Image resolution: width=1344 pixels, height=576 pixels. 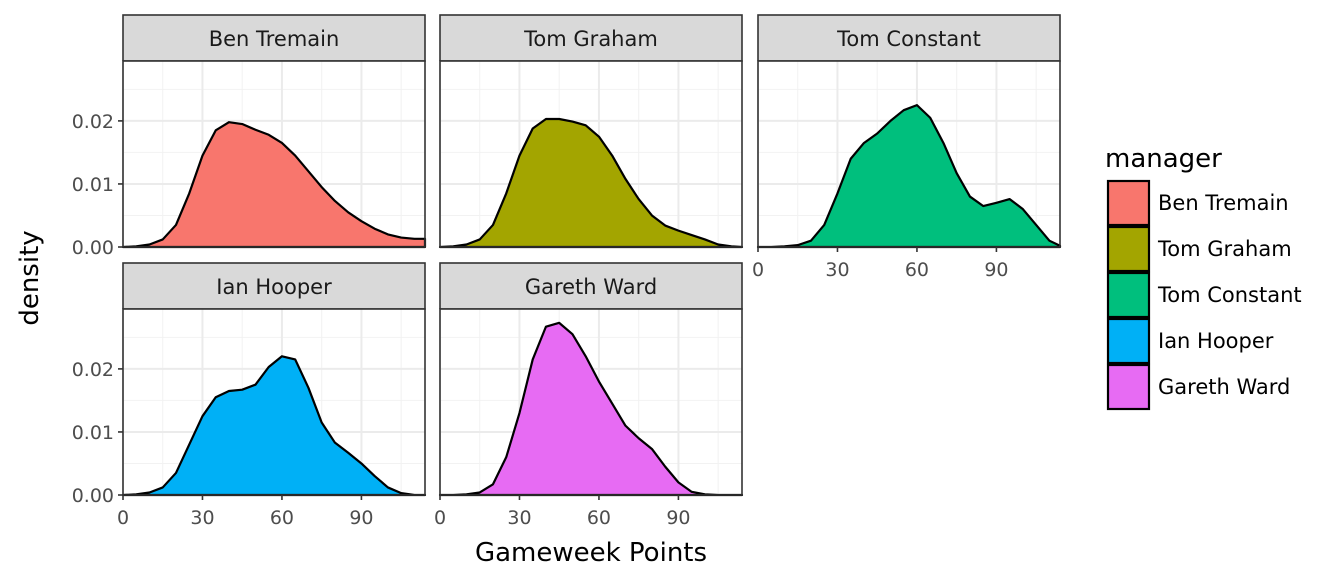 I want to click on facet-panel: Ben Tremain, so click(x=274, y=131).